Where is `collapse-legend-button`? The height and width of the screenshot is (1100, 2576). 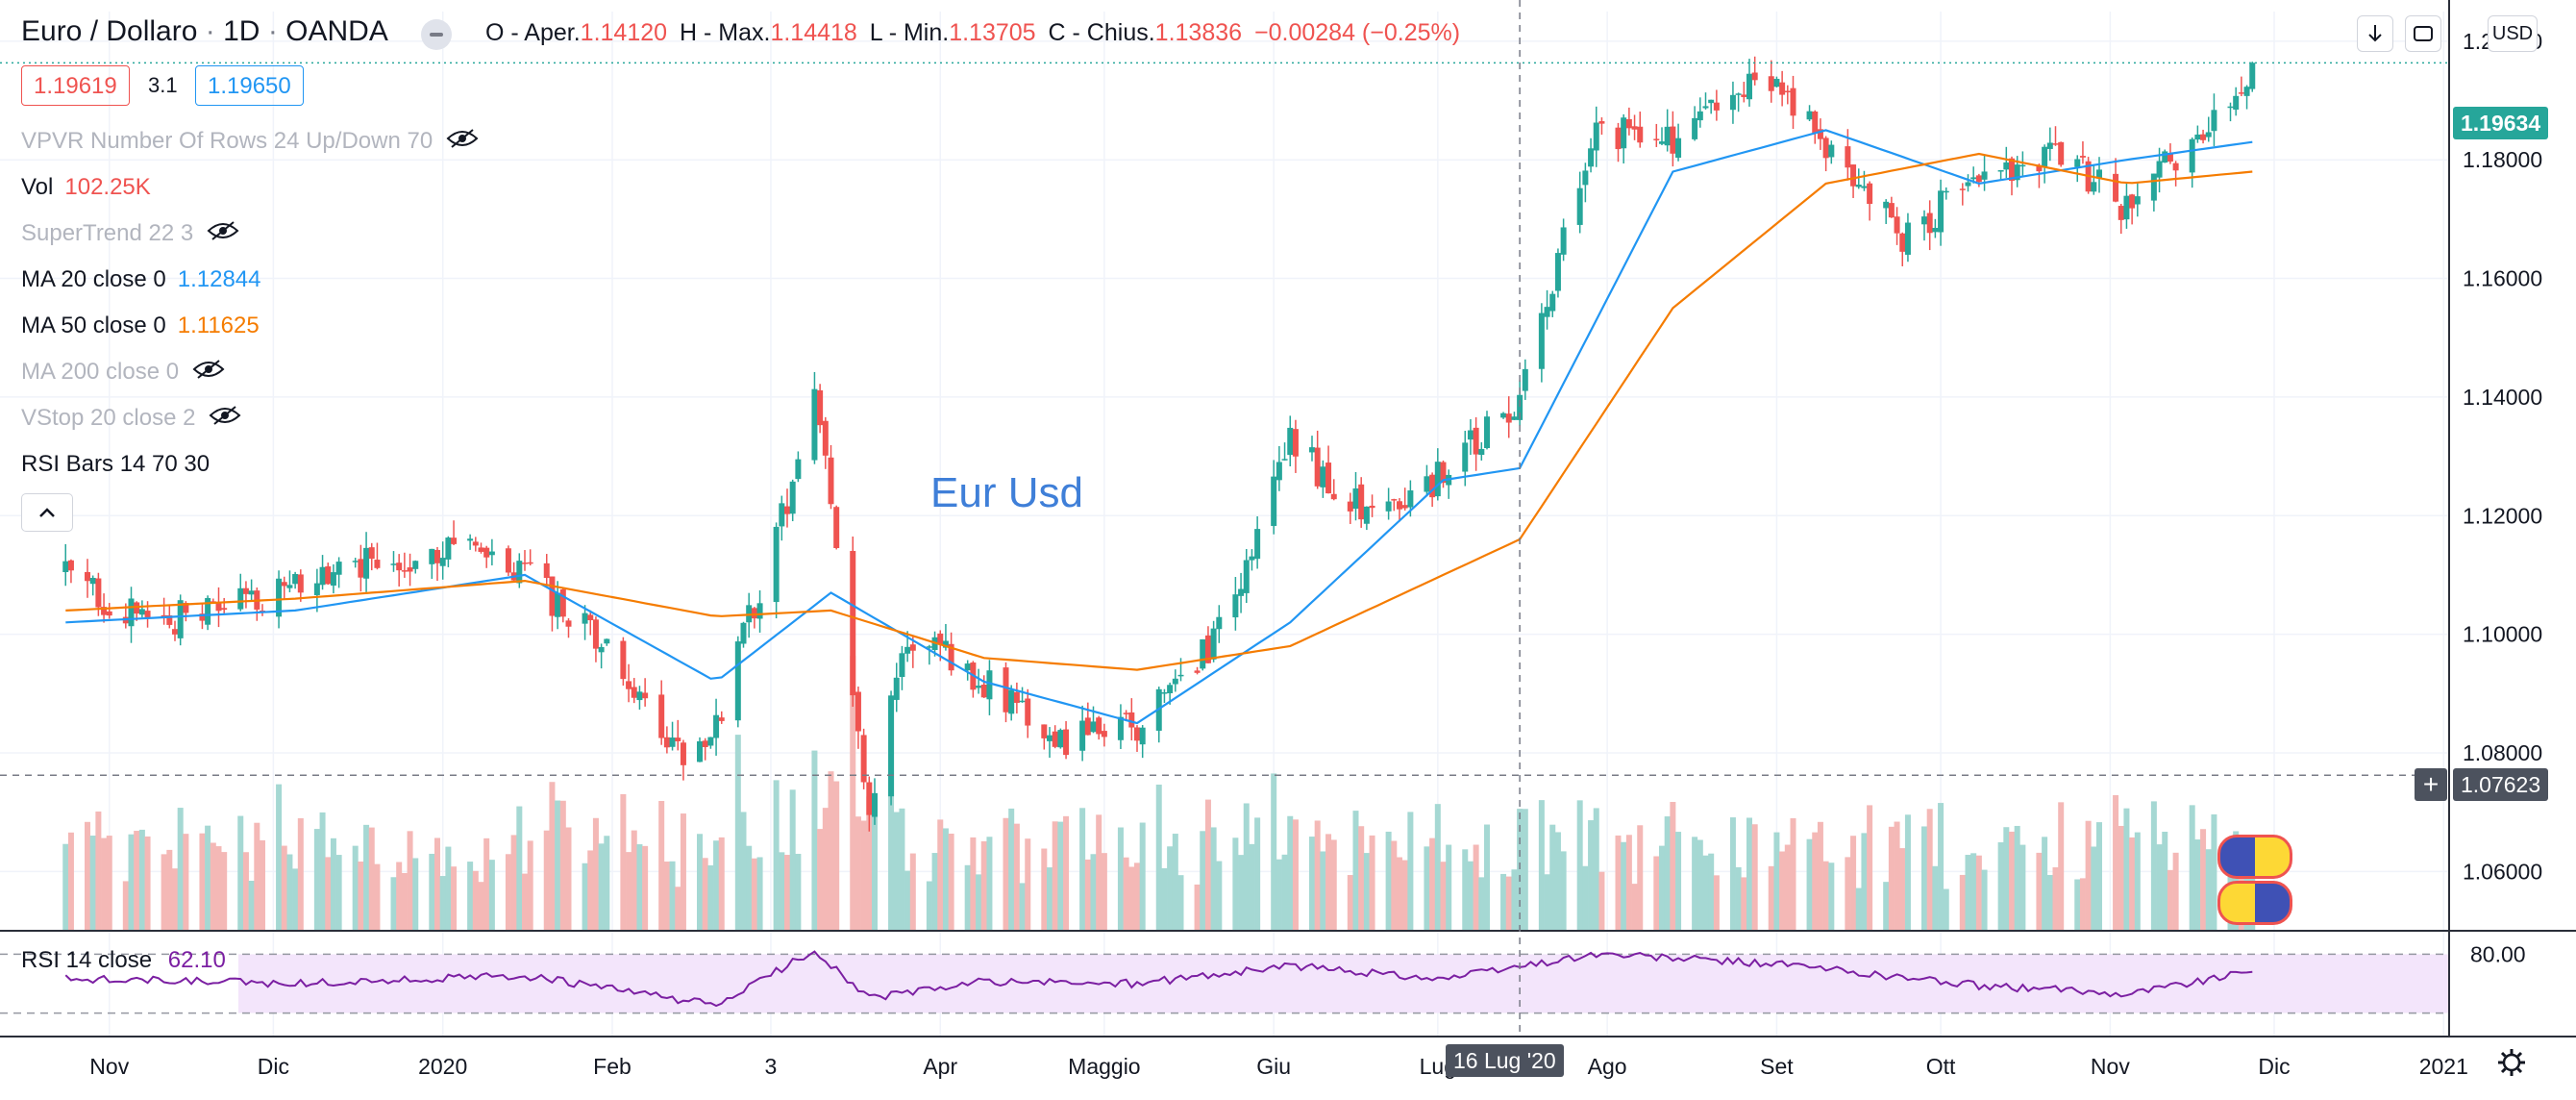
collapse-legend-button is located at coordinates (47, 512).